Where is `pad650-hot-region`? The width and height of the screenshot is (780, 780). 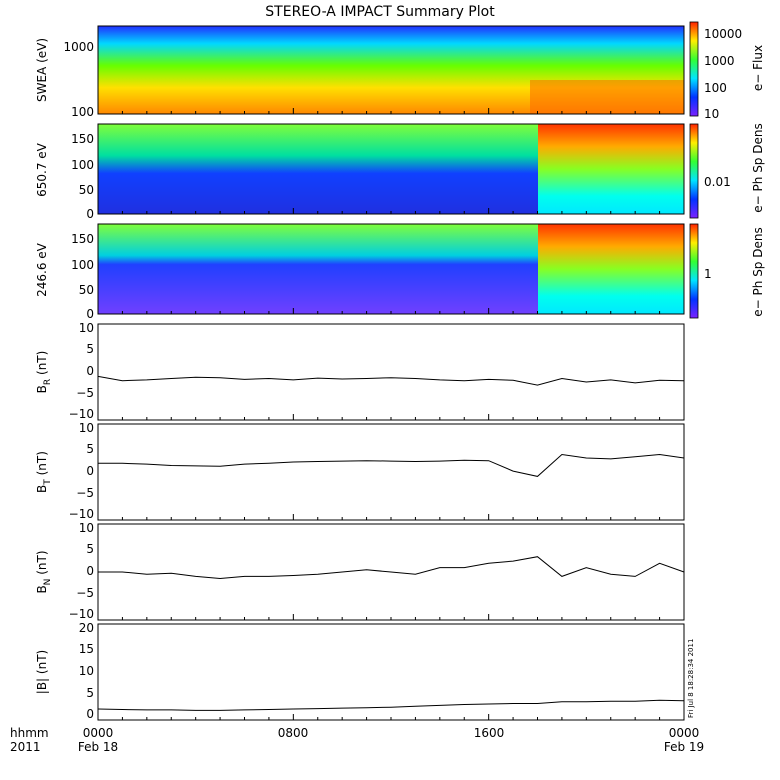
pad650-hot-region is located at coordinates (611, 169).